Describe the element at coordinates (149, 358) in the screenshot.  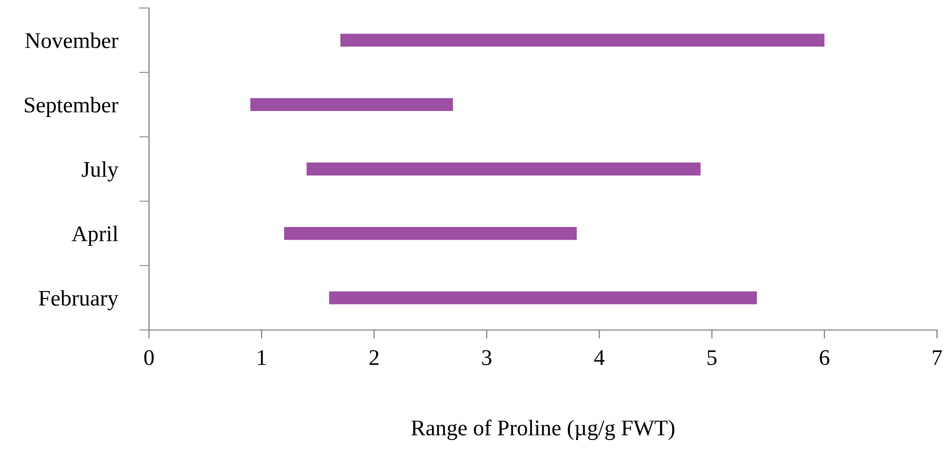
I see `x-tick-label: 0` at that location.